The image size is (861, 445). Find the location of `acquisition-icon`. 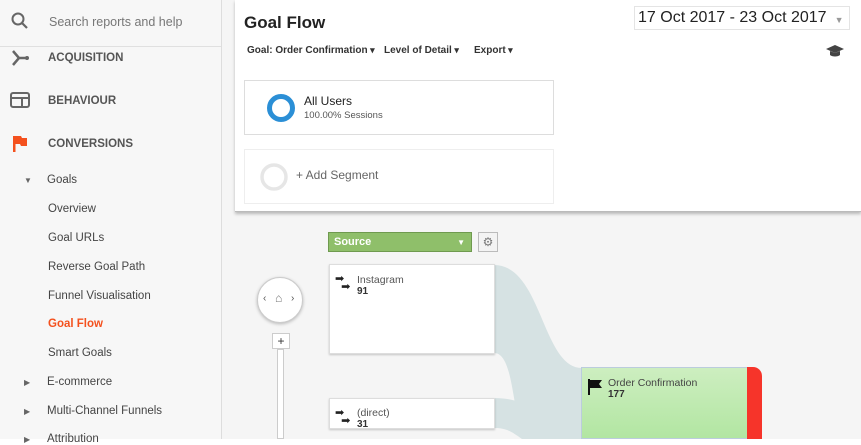

acquisition-icon is located at coordinates (20, 58).